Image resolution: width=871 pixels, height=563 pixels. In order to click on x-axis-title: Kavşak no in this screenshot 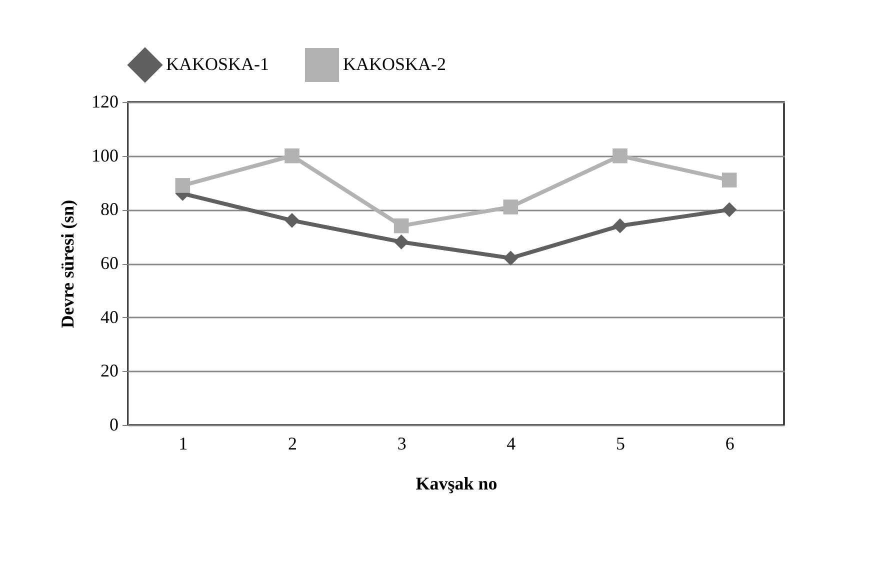, I will do `click(457, 484)`.